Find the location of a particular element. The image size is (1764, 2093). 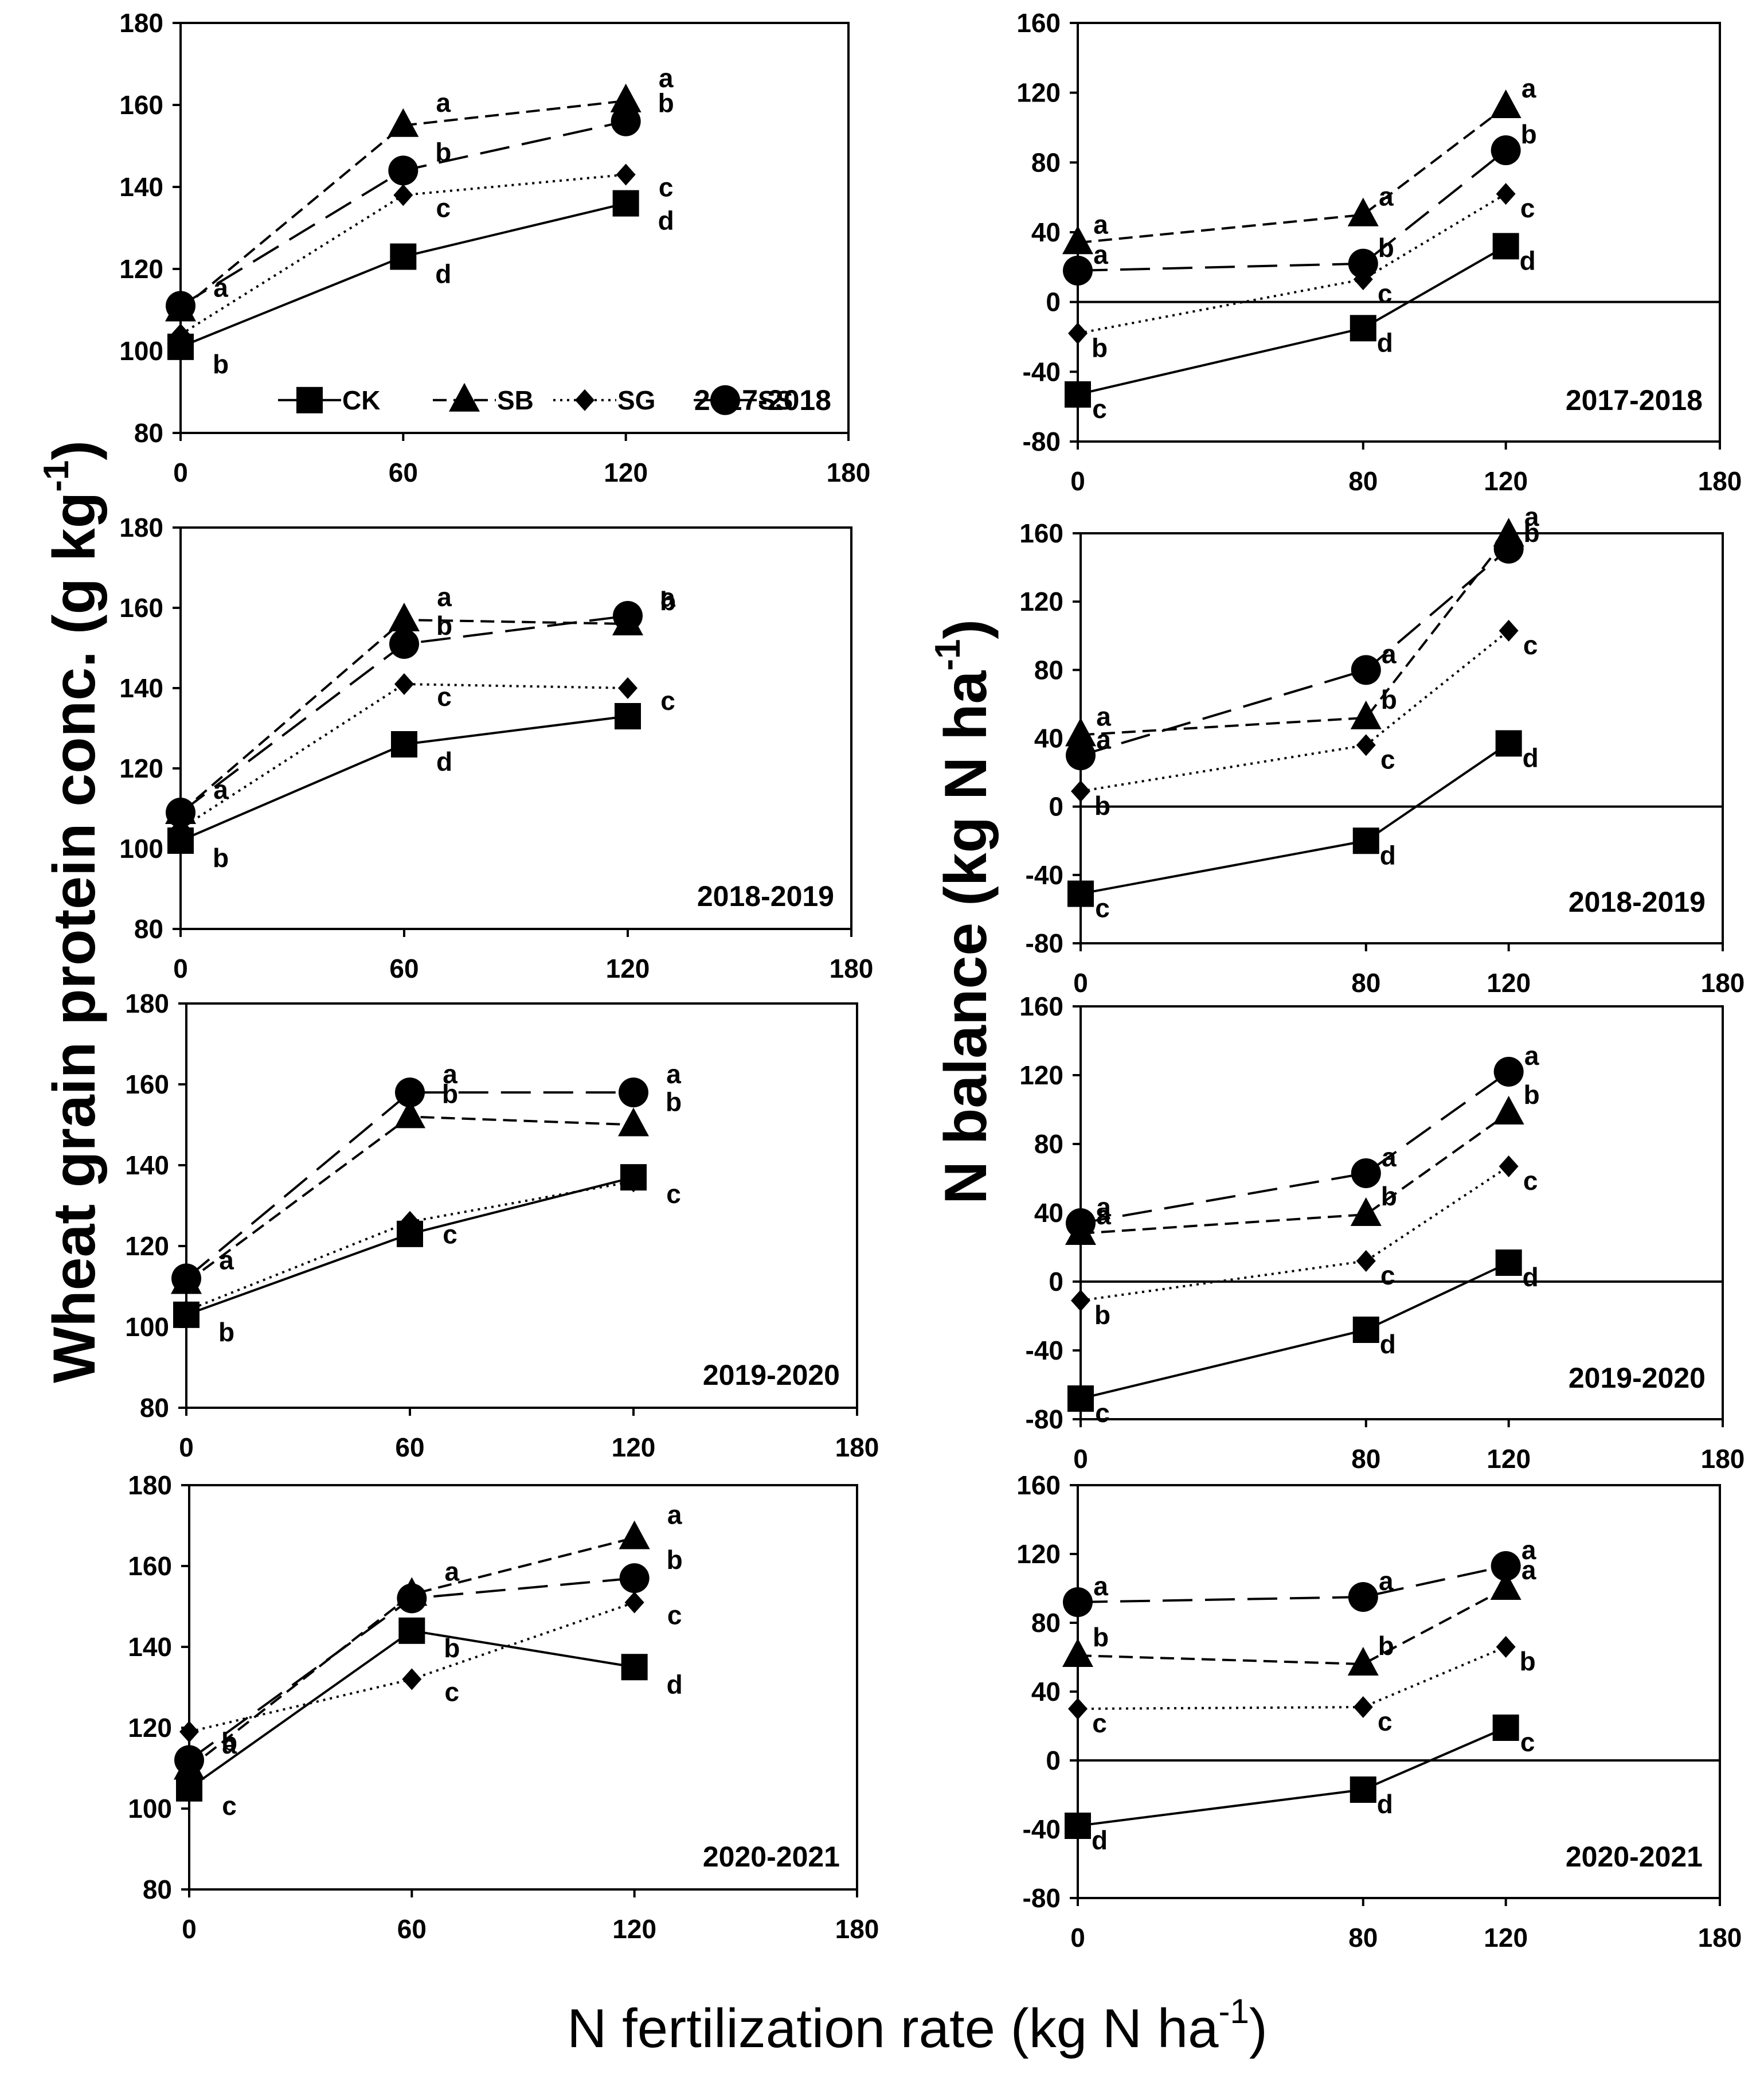

series-SG: bcc is located at coordinates (1301, 272).